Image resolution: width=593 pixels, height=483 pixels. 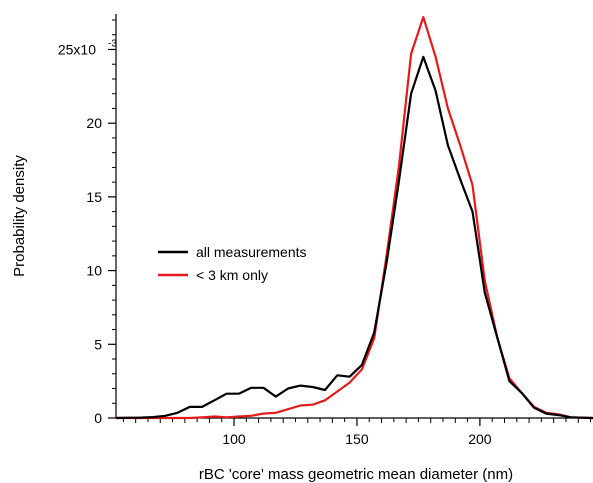 What do you see at coordinates (77, 49) in the screenshot?
I see `y-tick-label: 25x10` at bounding box center [77, 49].